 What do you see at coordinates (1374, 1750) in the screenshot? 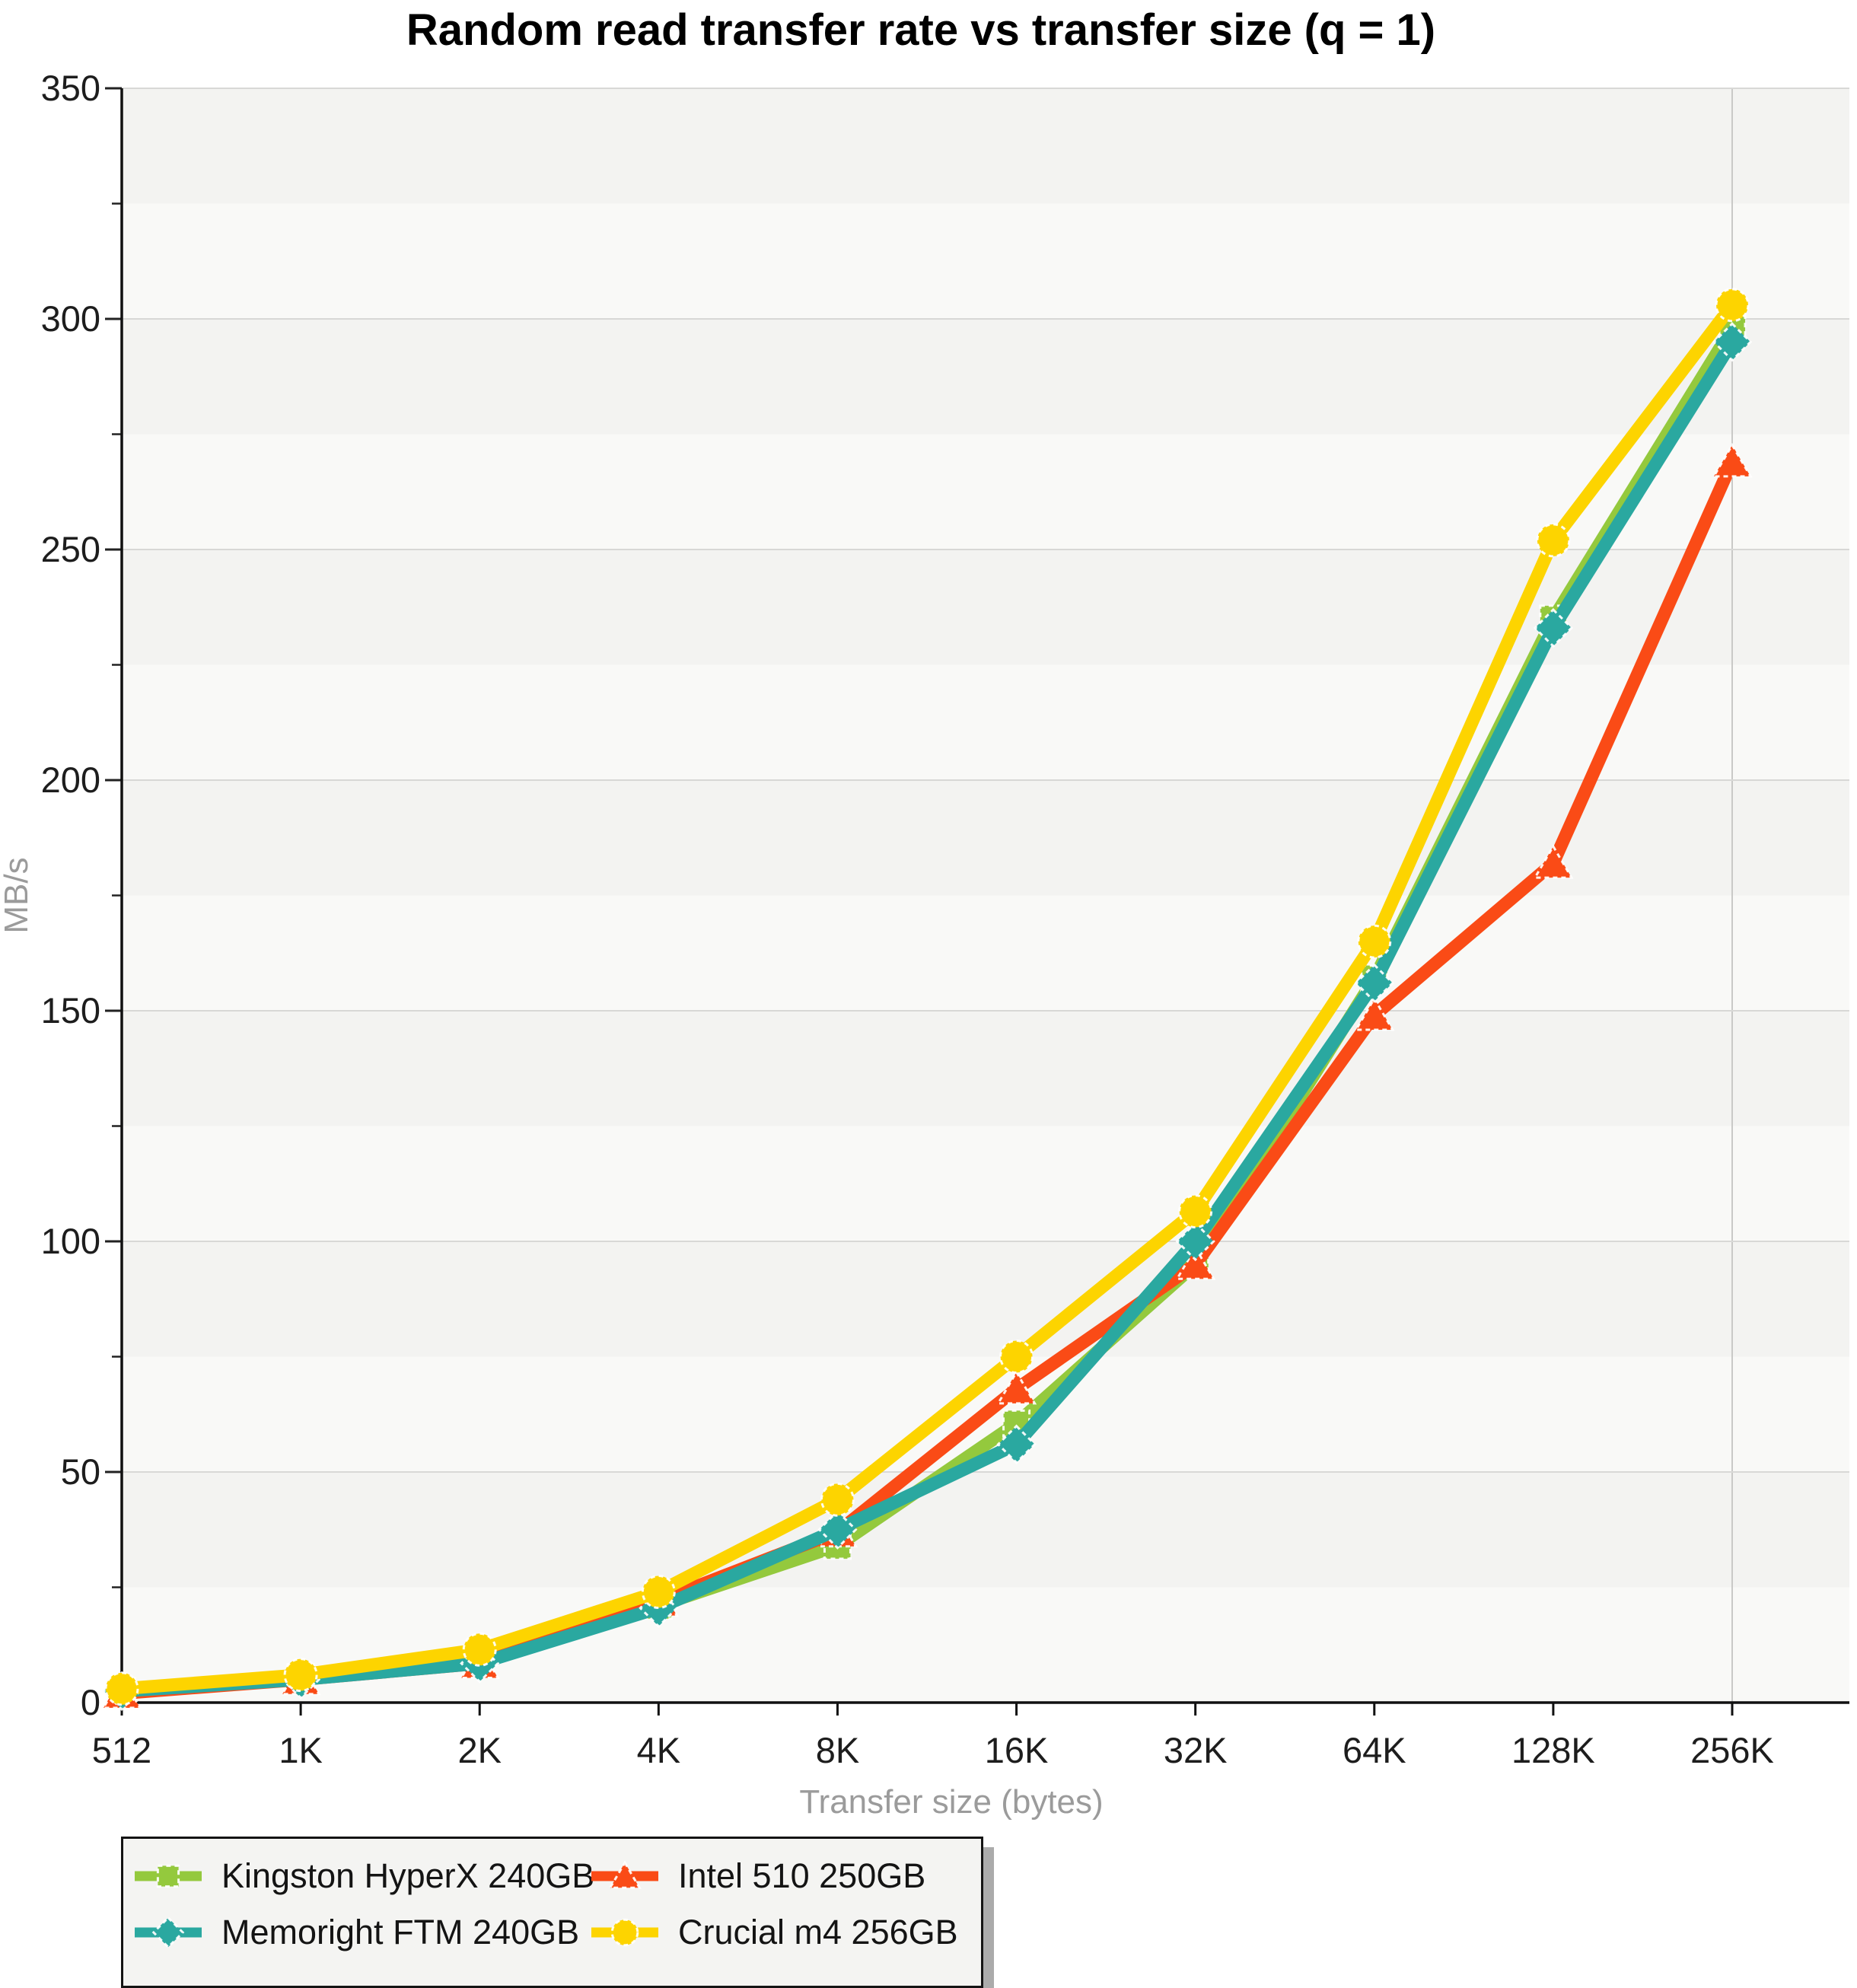
I see `x-tick-label: 64K` at bounding box center [1374, 1750].